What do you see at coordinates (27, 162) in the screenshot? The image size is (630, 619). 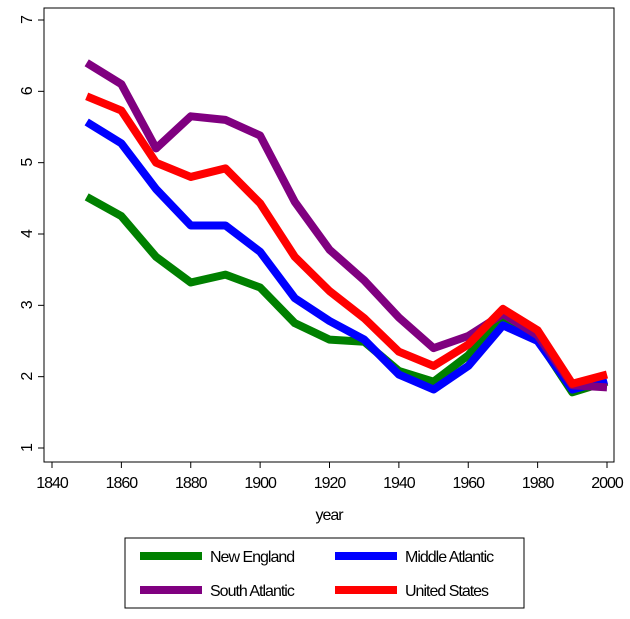 I see `y-tick-label: 5` at bounding box center [27, 162].